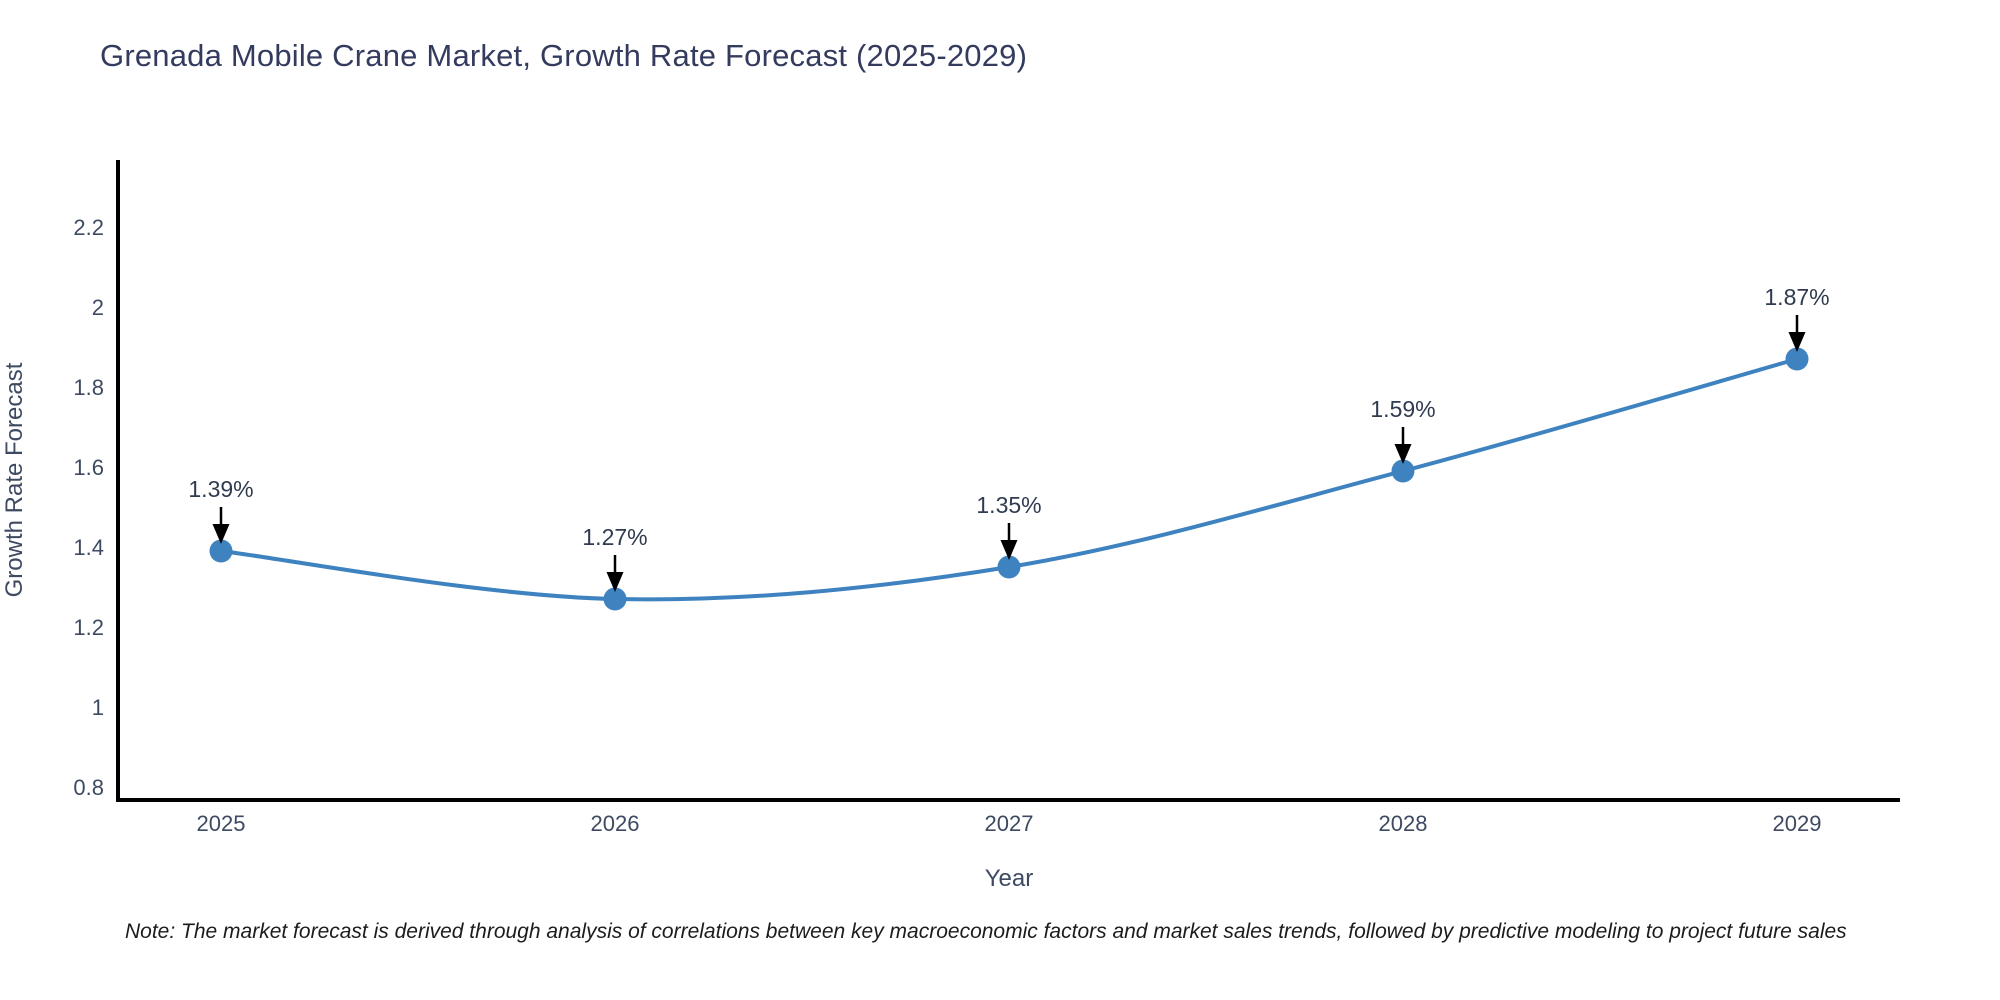 The width and height of the screenshot is (2000, 1000). I want to click on y-tick-label-1: 1, so click(98, 707).